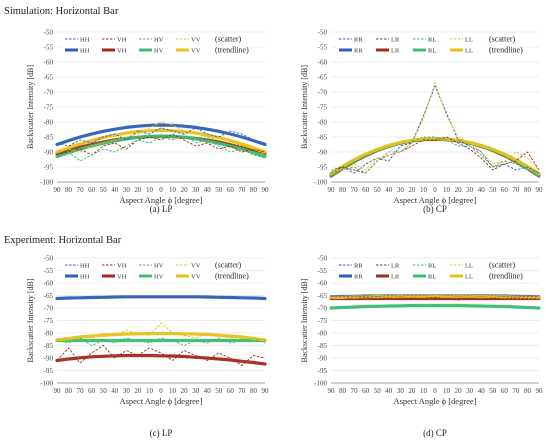 The height and width of the screenshot is (443, 550). Describe the element at coordinates (49, 296) in the screenshot. I see `y-tick-label: -65` at that location.